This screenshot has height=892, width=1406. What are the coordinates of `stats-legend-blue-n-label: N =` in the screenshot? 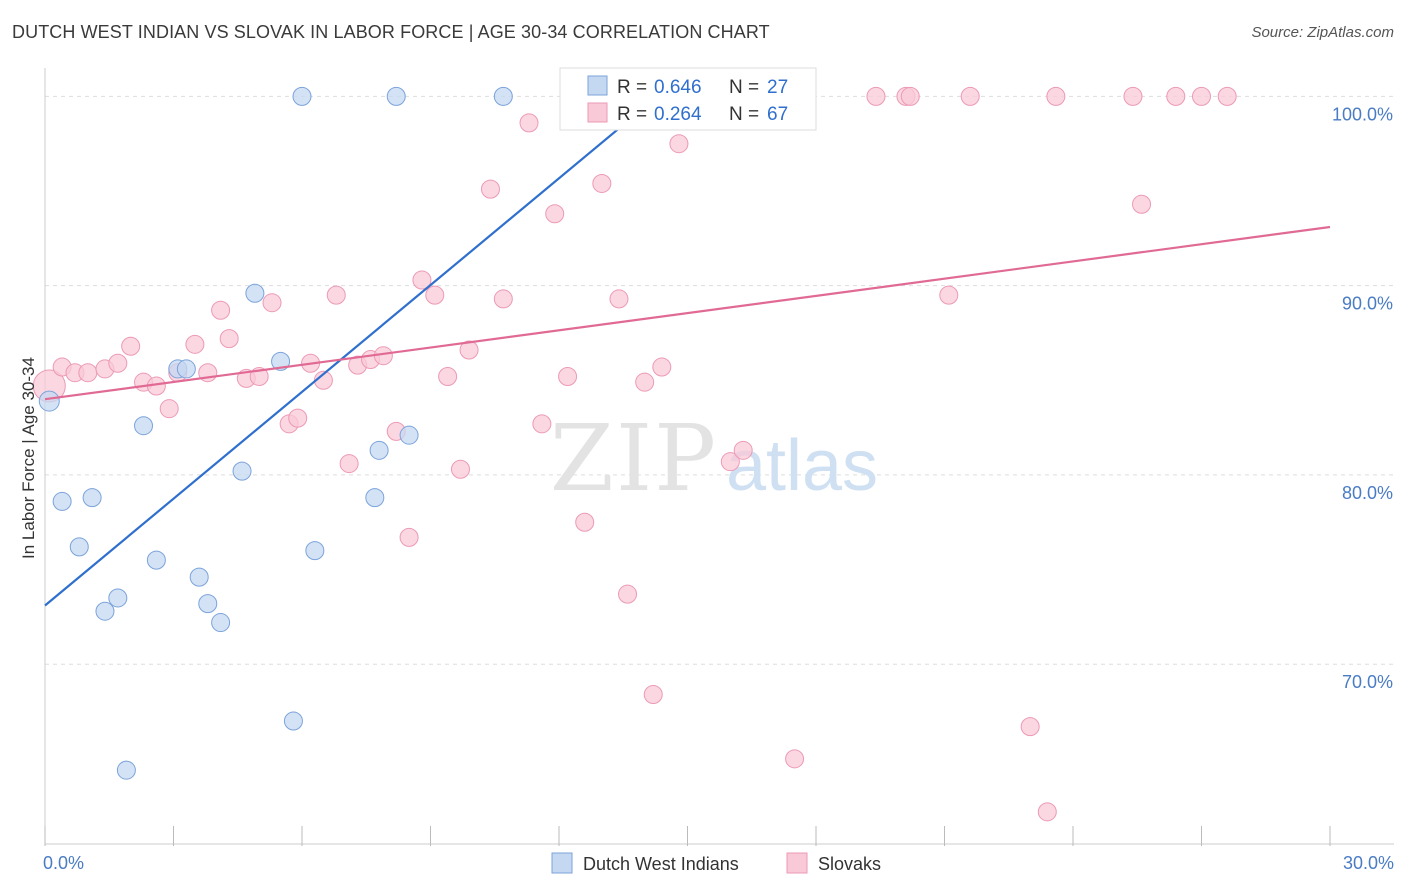 It's located at (744, 87).